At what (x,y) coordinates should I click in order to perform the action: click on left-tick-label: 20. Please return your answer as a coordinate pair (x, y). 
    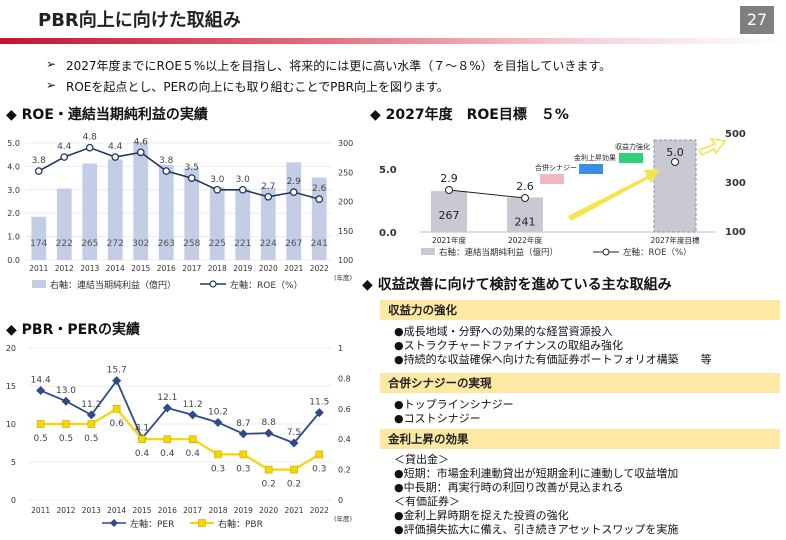
    Looking at the image, I should click on (11, 348).